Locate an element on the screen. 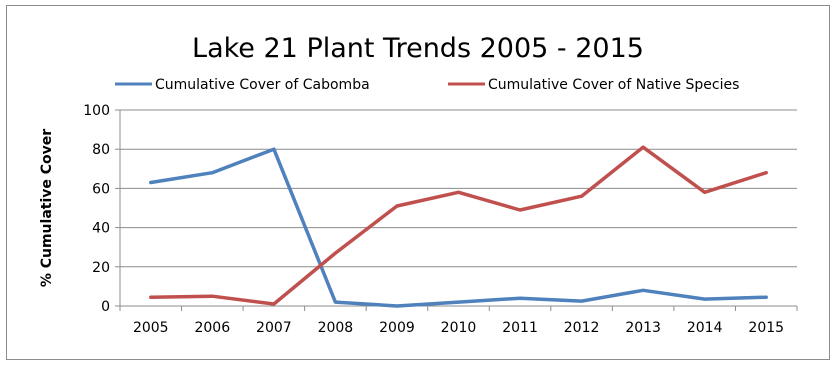 Image resolution: width=837 pixels, height=366 pixels. y-tick-label: 20 is located at coordinates (101, 268).